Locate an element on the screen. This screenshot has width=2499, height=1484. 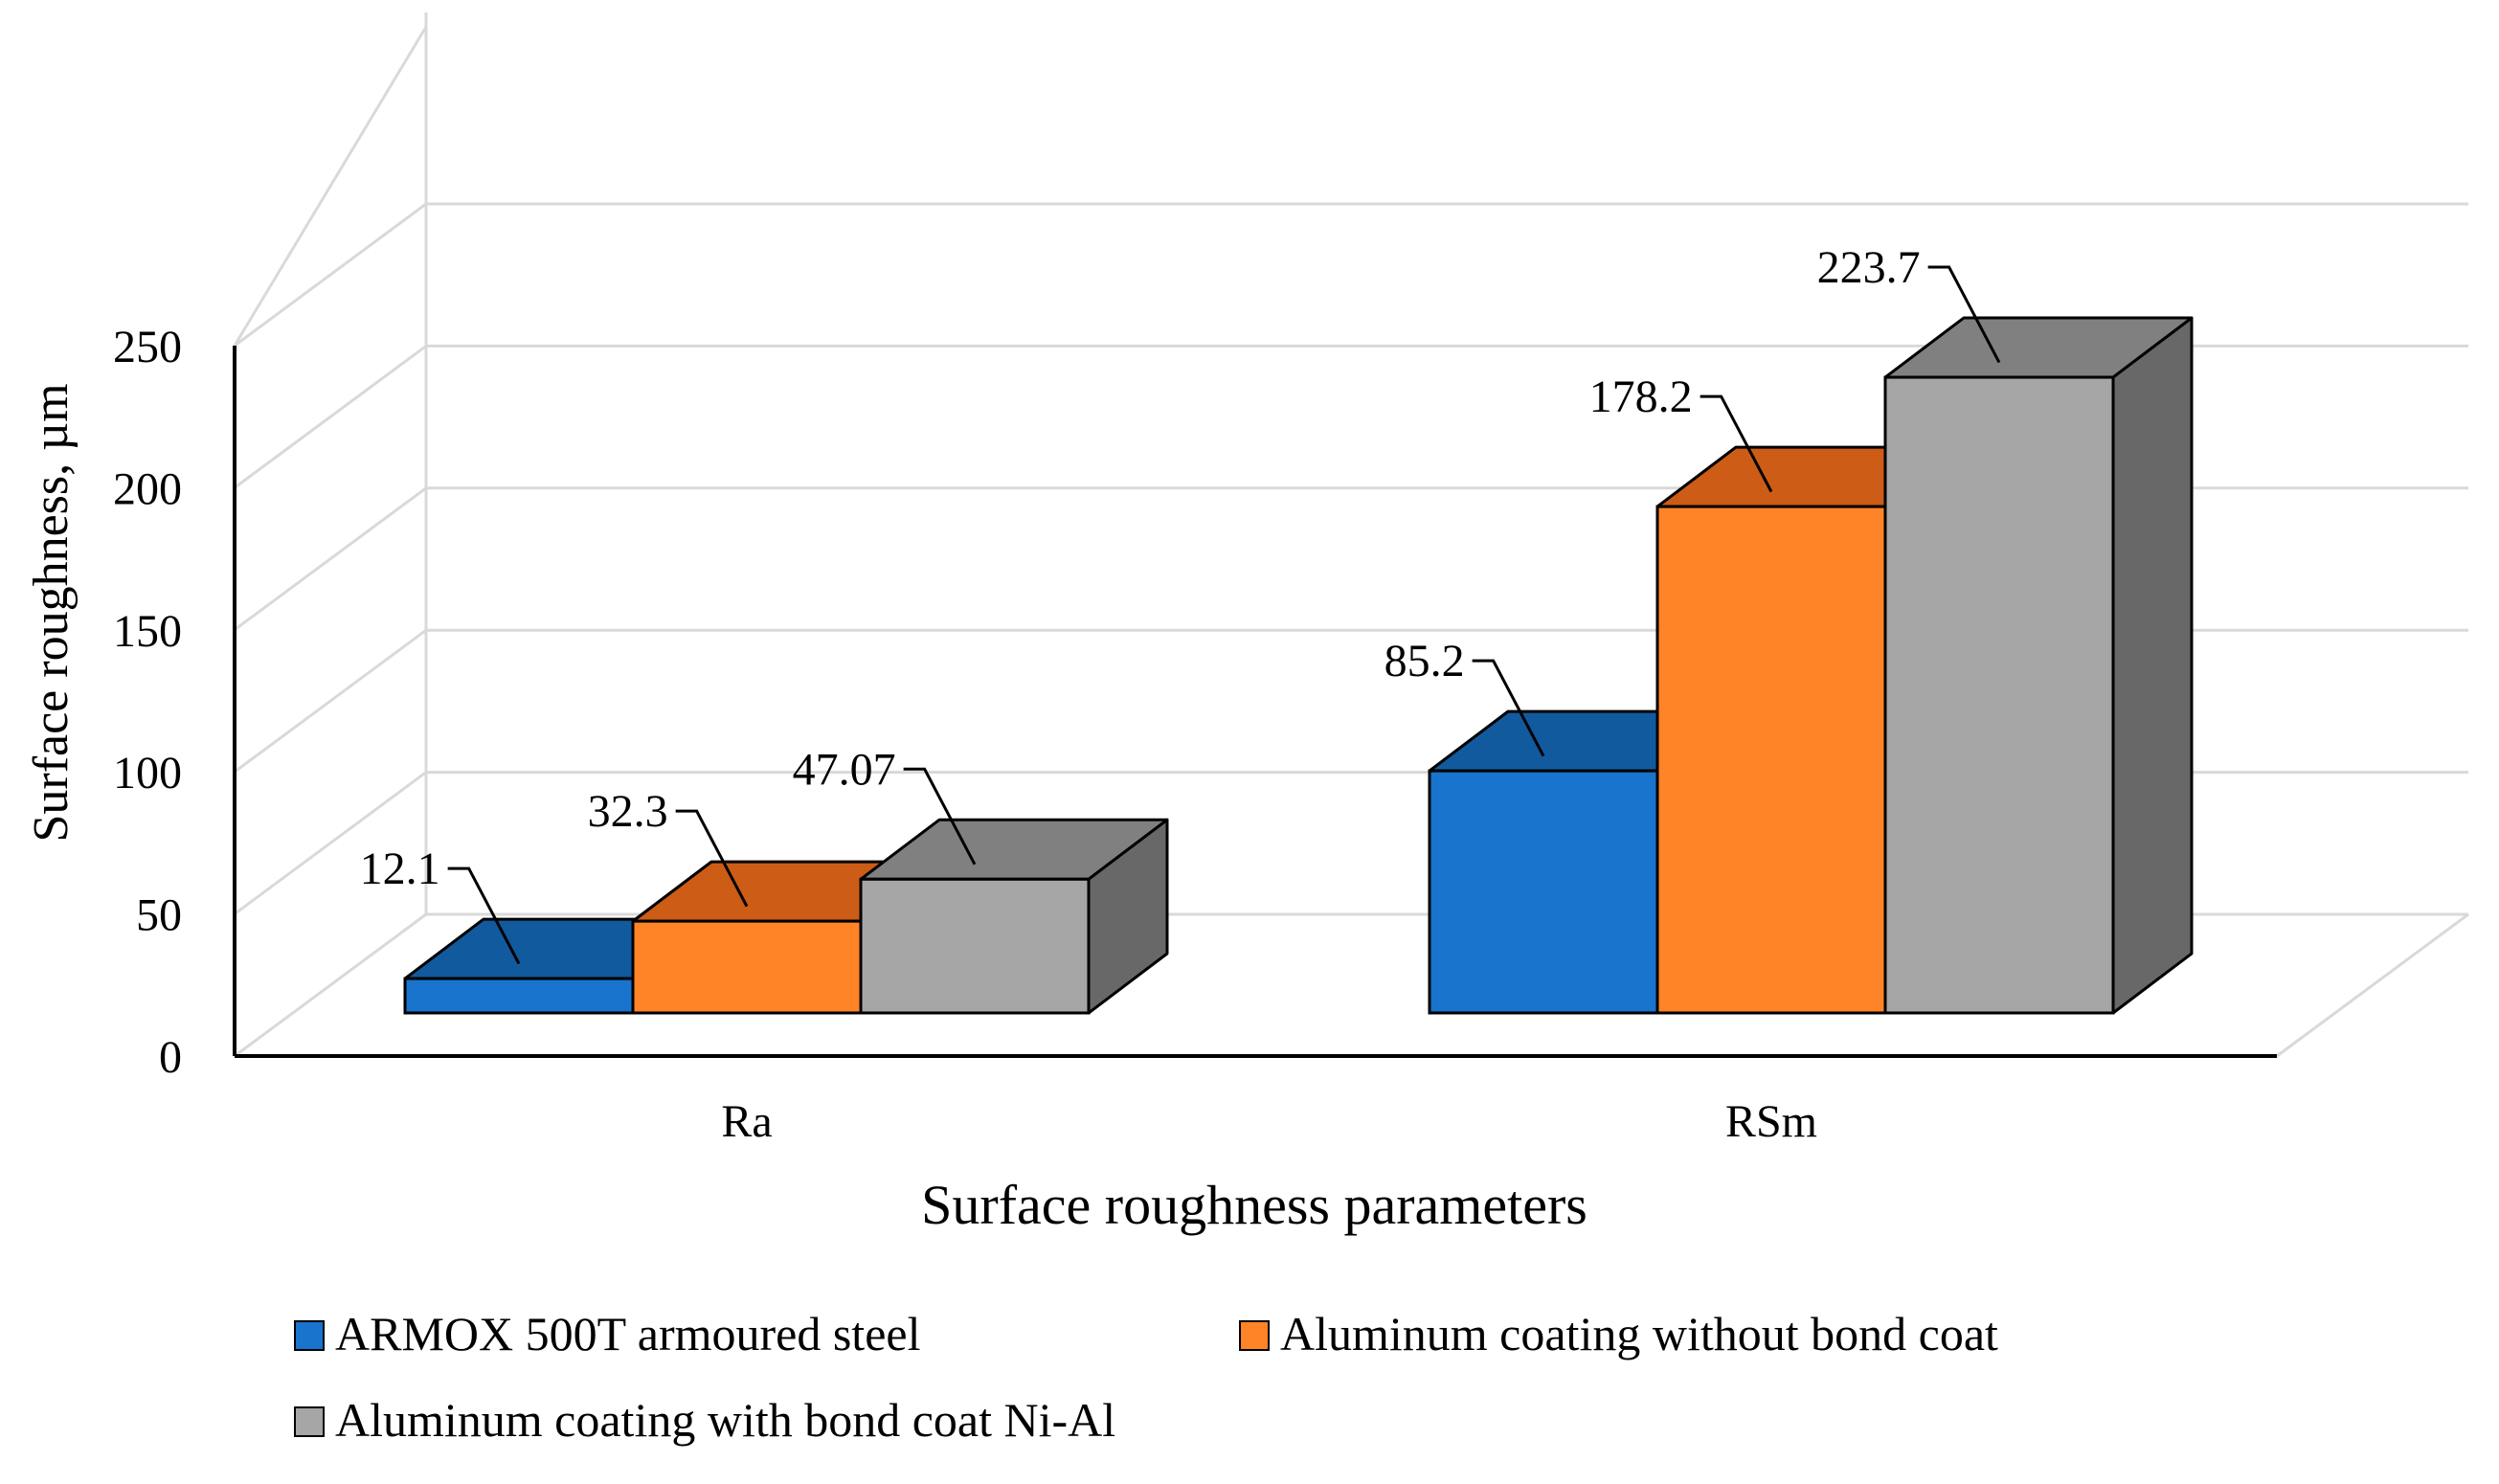
x-tick-label: RSm is located at coordinates (1771, 1121).